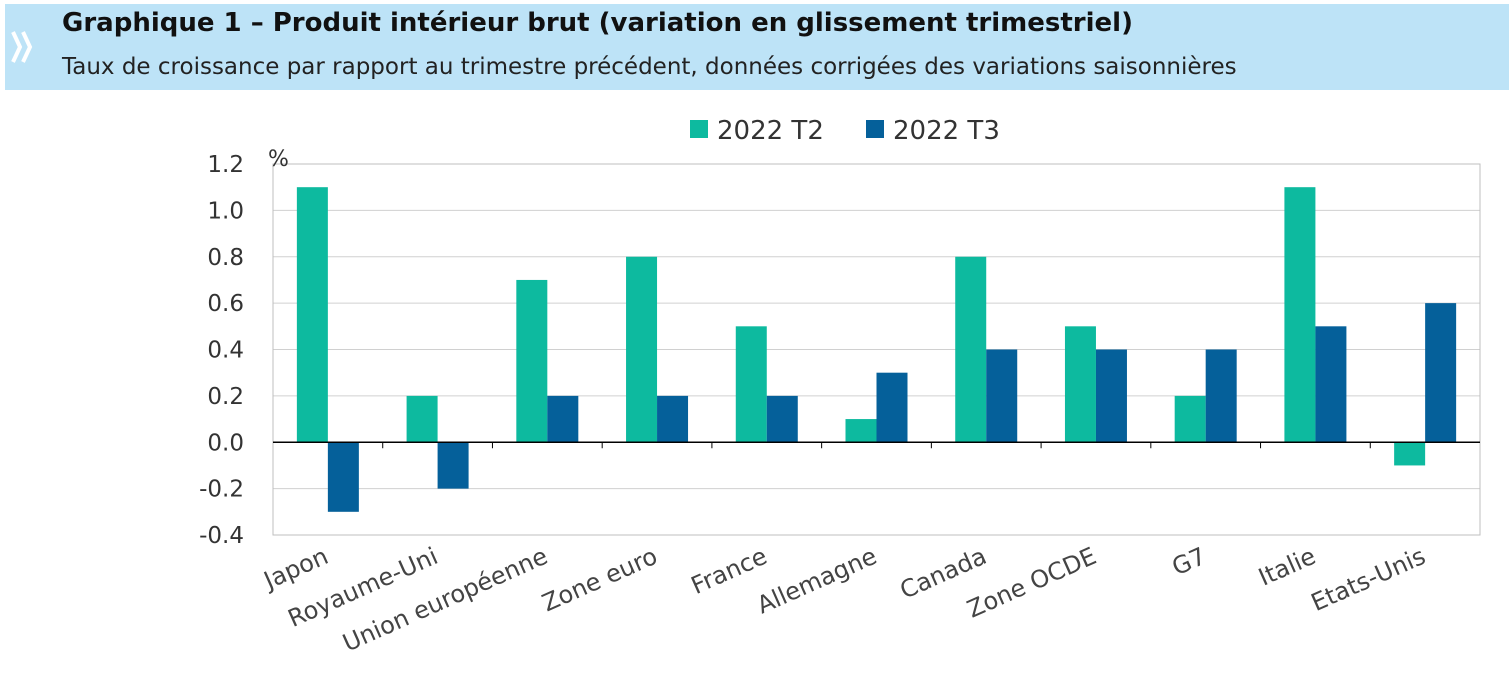 The image size is (1509, 686). What do you see at coordinates (770, 131) in the screenshot?
I see `legend-label: 2022 T2` at bounding box center [770, 131].